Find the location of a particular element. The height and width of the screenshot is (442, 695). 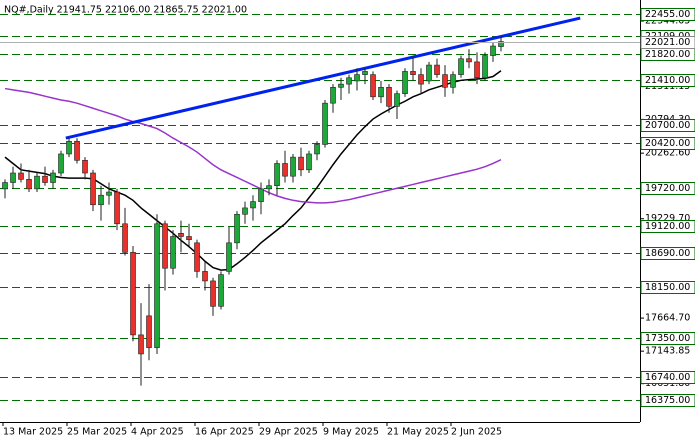

x-tick-label: 9 May 2025 is located at coordinates (351, 432).